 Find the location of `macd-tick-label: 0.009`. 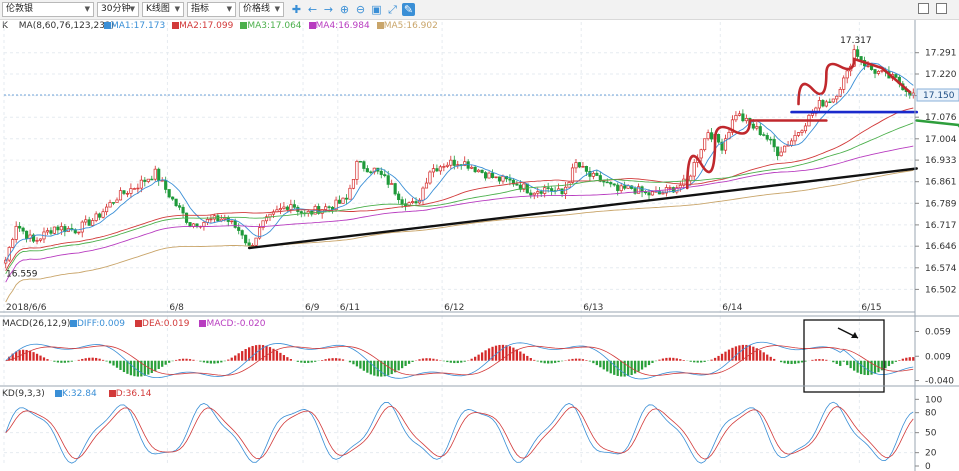

macd-tick-label: 0.009 is located at coordinates (938, 357).